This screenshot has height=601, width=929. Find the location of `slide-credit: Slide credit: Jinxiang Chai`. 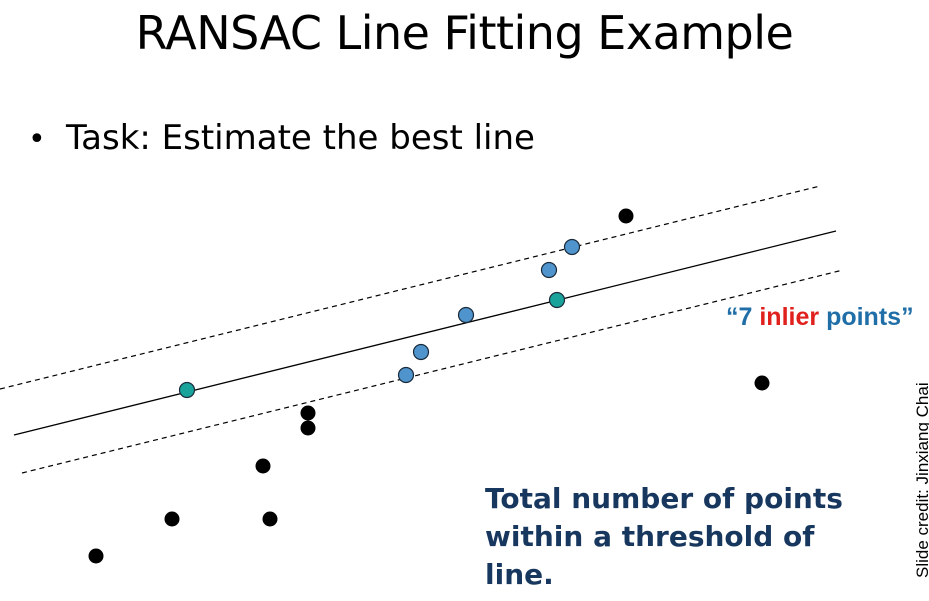

slide-credit: Slide credit: Jinxiang Chai is located at coordinates (921, 480).